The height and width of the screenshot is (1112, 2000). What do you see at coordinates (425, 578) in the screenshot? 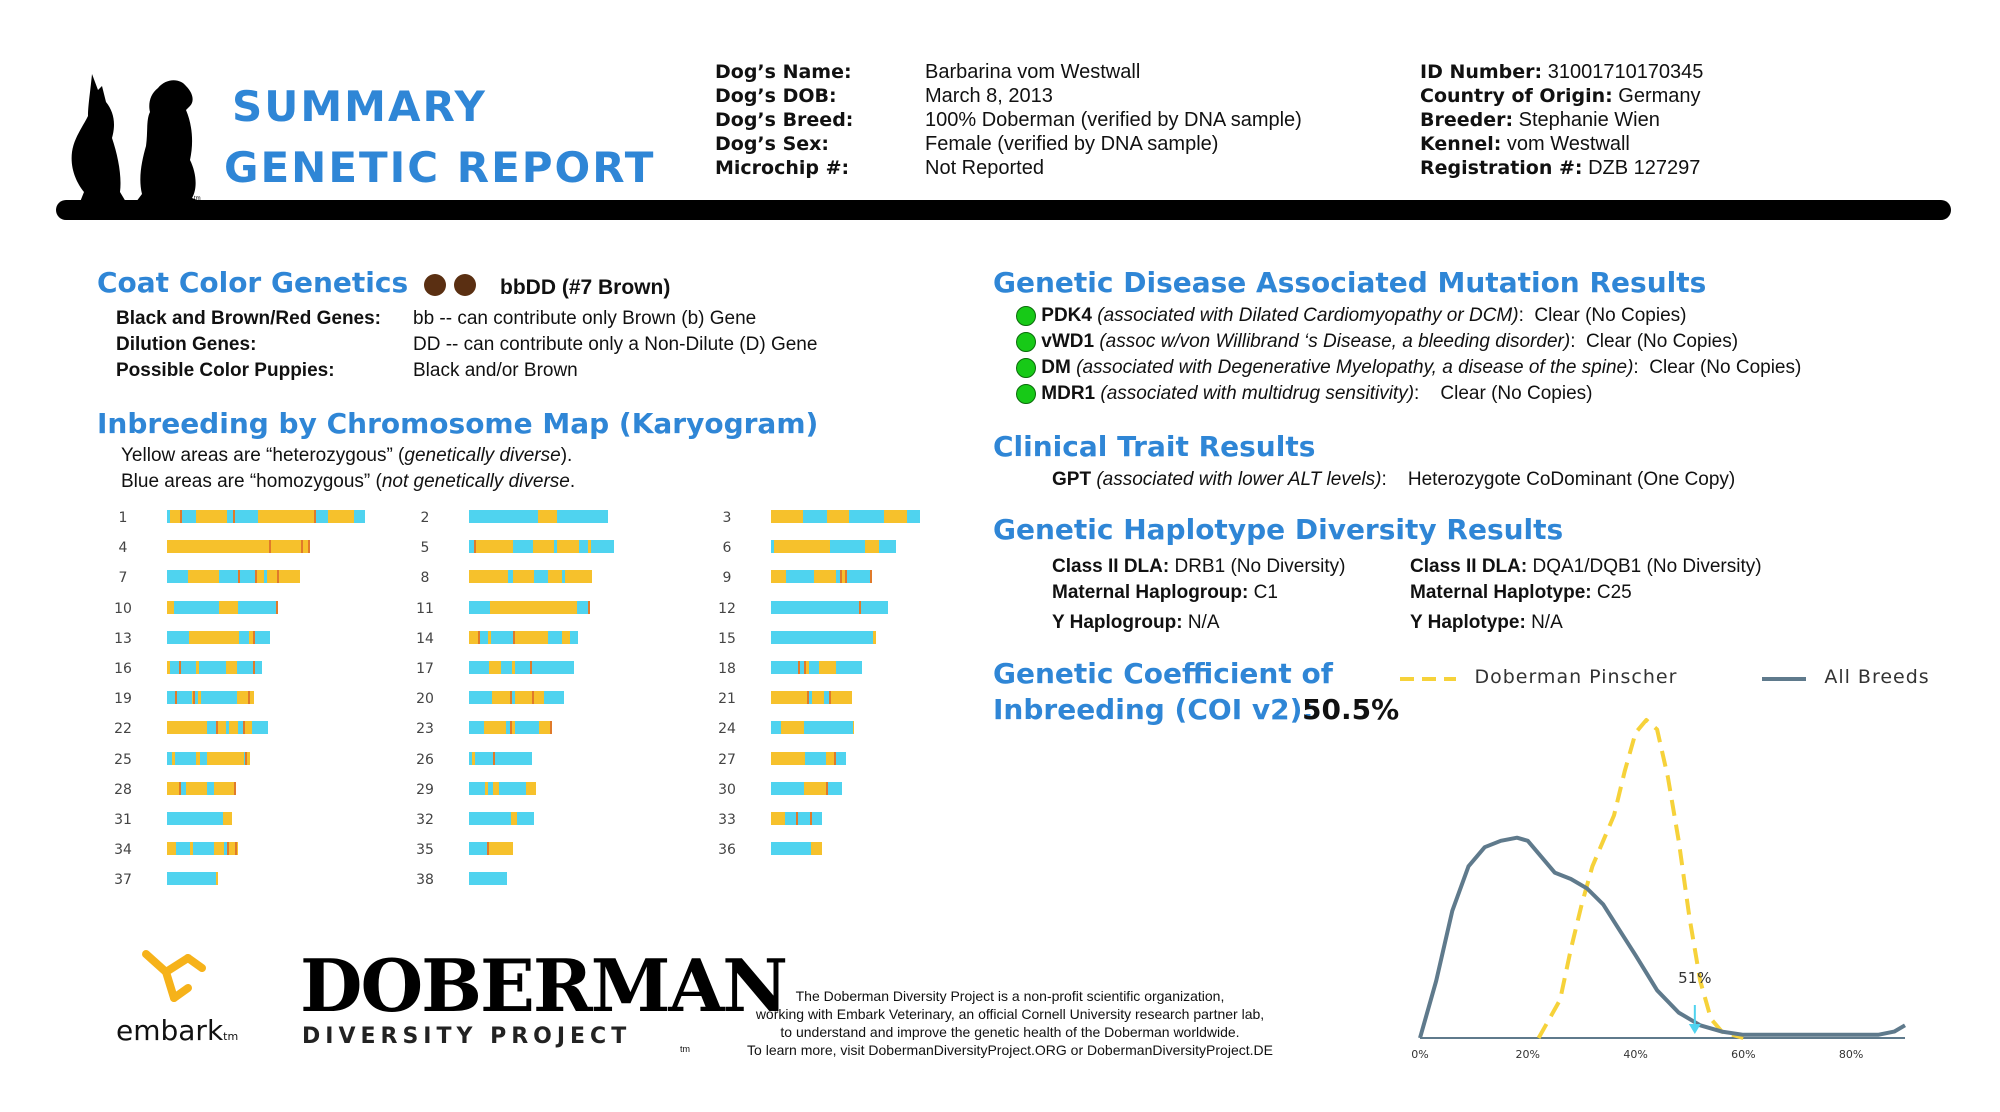
I see `chromosome-label: 8` at bounding box center [425, 578].